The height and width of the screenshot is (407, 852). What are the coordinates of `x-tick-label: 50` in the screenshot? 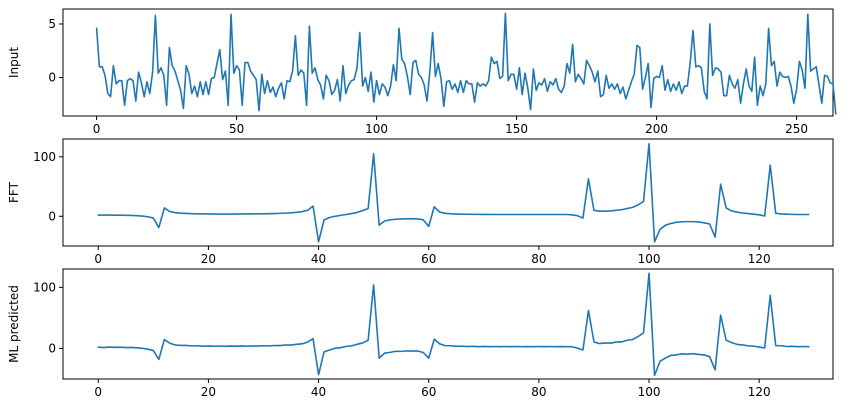 It's located at (236, 129).